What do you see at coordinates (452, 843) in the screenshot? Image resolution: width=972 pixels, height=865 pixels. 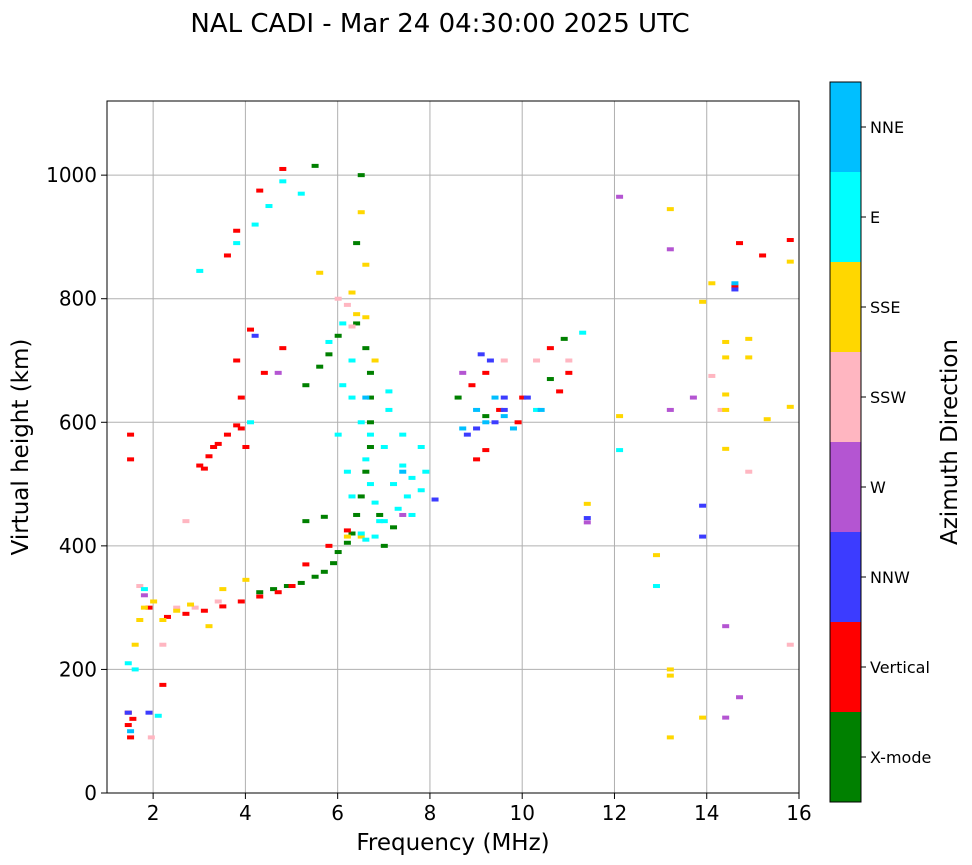 I see `x-axis-label: Frequency (MHz)` at bounding box center [452, 843].